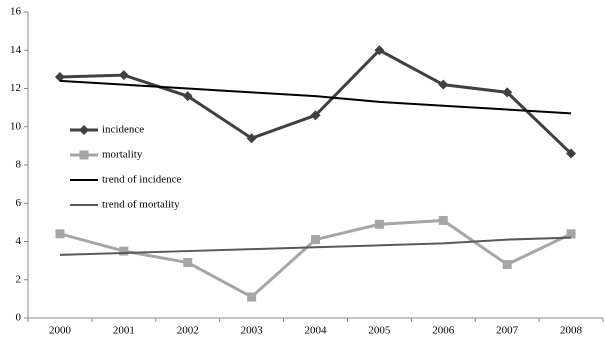 The height and width of the screenshot is (341, 605). I want to click on x-tick-label: 2007, so click(507, 331).